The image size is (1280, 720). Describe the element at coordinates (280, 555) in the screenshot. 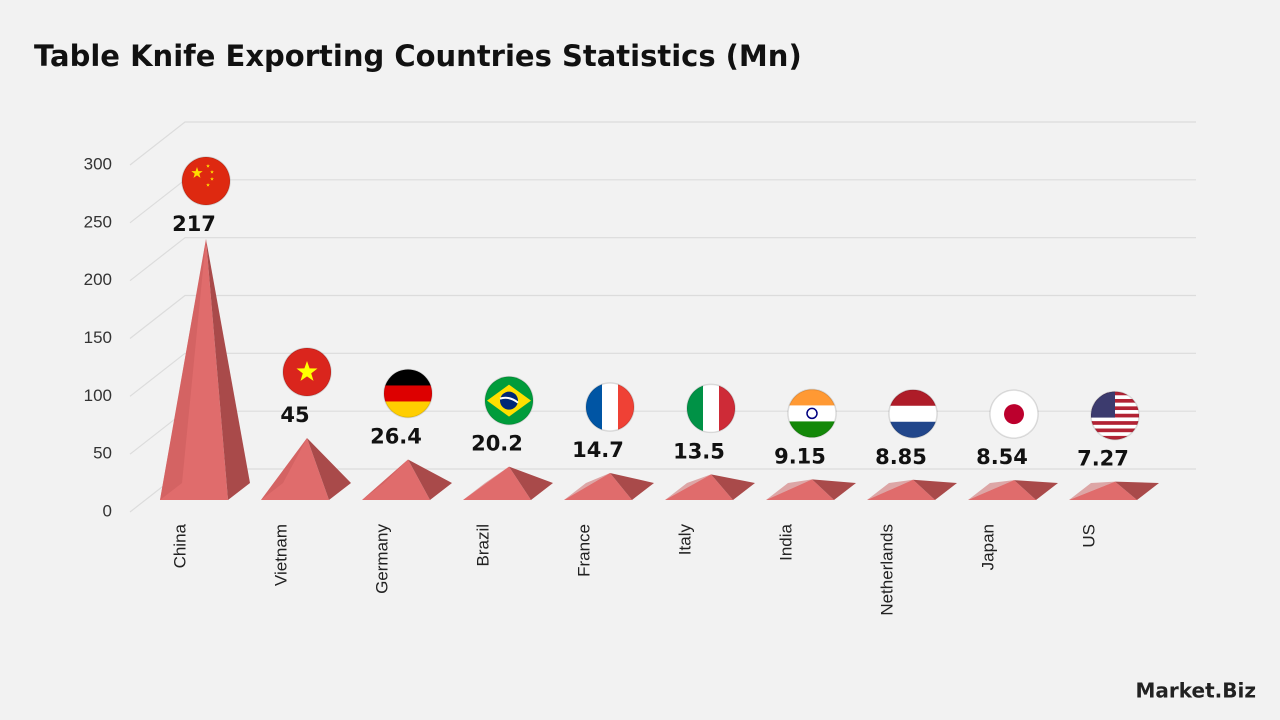

I see `x-tick-label: Vietnam` at that location.